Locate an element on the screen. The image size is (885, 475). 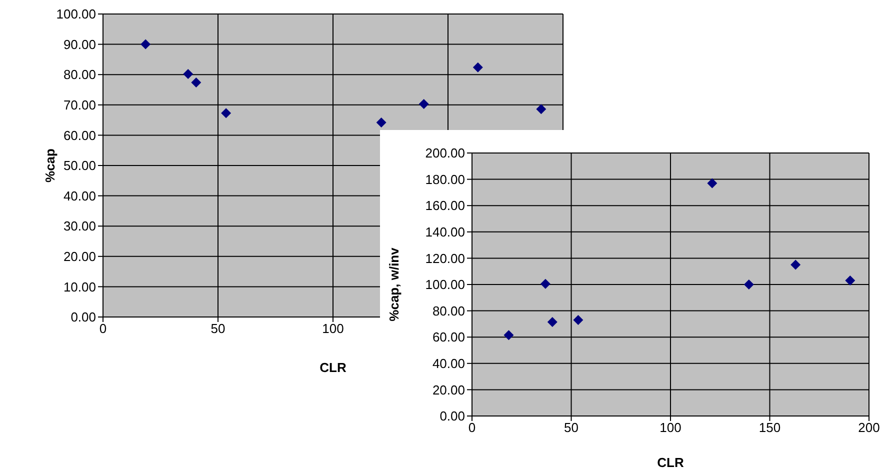
y-tick-label: 10.00 is located at coordinates (79, 286).